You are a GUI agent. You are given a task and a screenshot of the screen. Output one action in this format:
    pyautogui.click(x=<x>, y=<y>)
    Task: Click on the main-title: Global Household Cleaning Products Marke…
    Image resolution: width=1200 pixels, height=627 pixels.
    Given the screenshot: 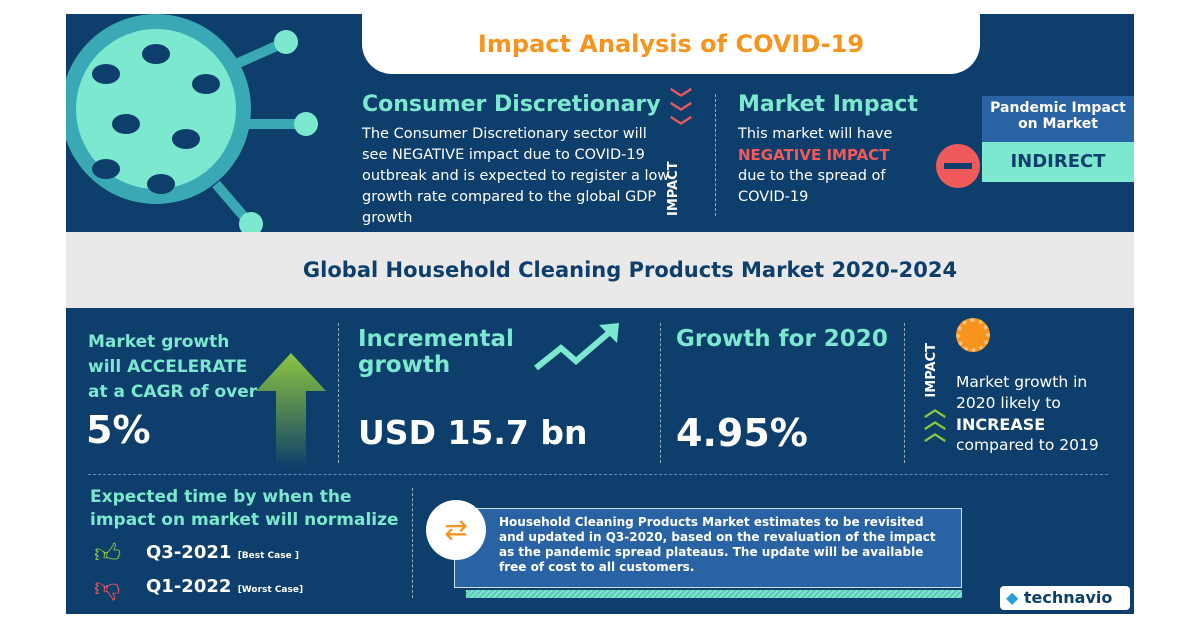 What is the action you would take?
    pyautogui.click(x=630, y=270)
    